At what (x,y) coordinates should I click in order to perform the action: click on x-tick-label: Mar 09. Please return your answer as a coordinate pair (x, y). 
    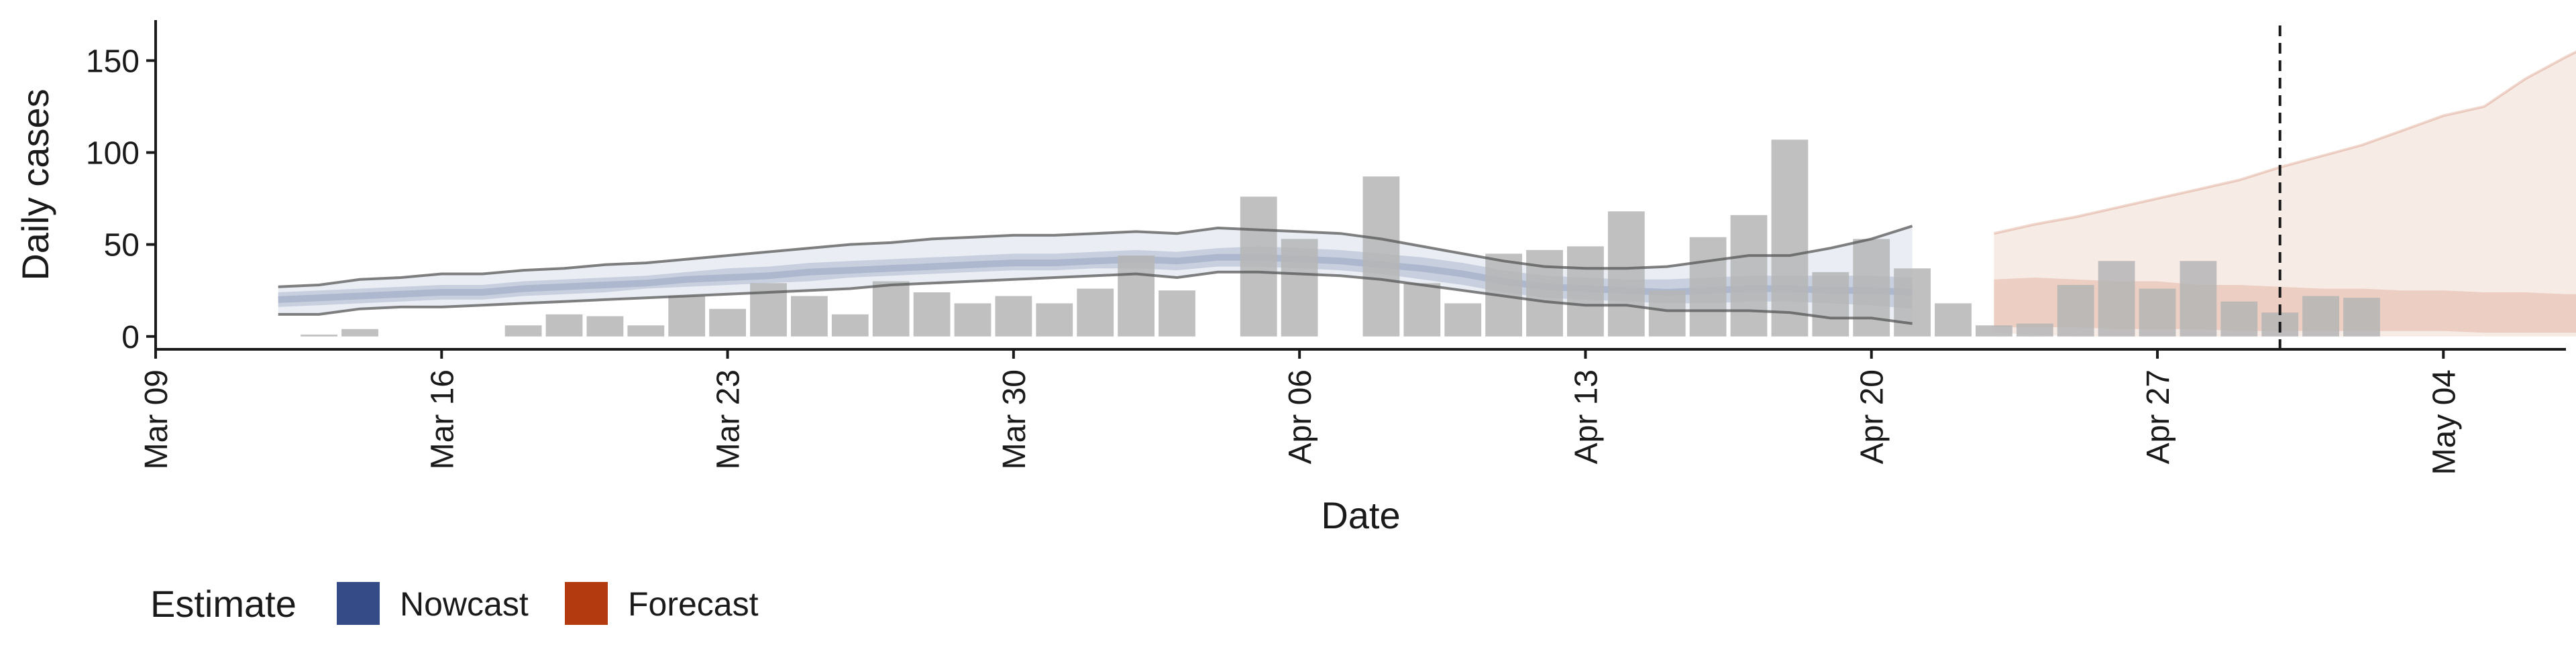
    Looking at the image, I should click on (156, 419).